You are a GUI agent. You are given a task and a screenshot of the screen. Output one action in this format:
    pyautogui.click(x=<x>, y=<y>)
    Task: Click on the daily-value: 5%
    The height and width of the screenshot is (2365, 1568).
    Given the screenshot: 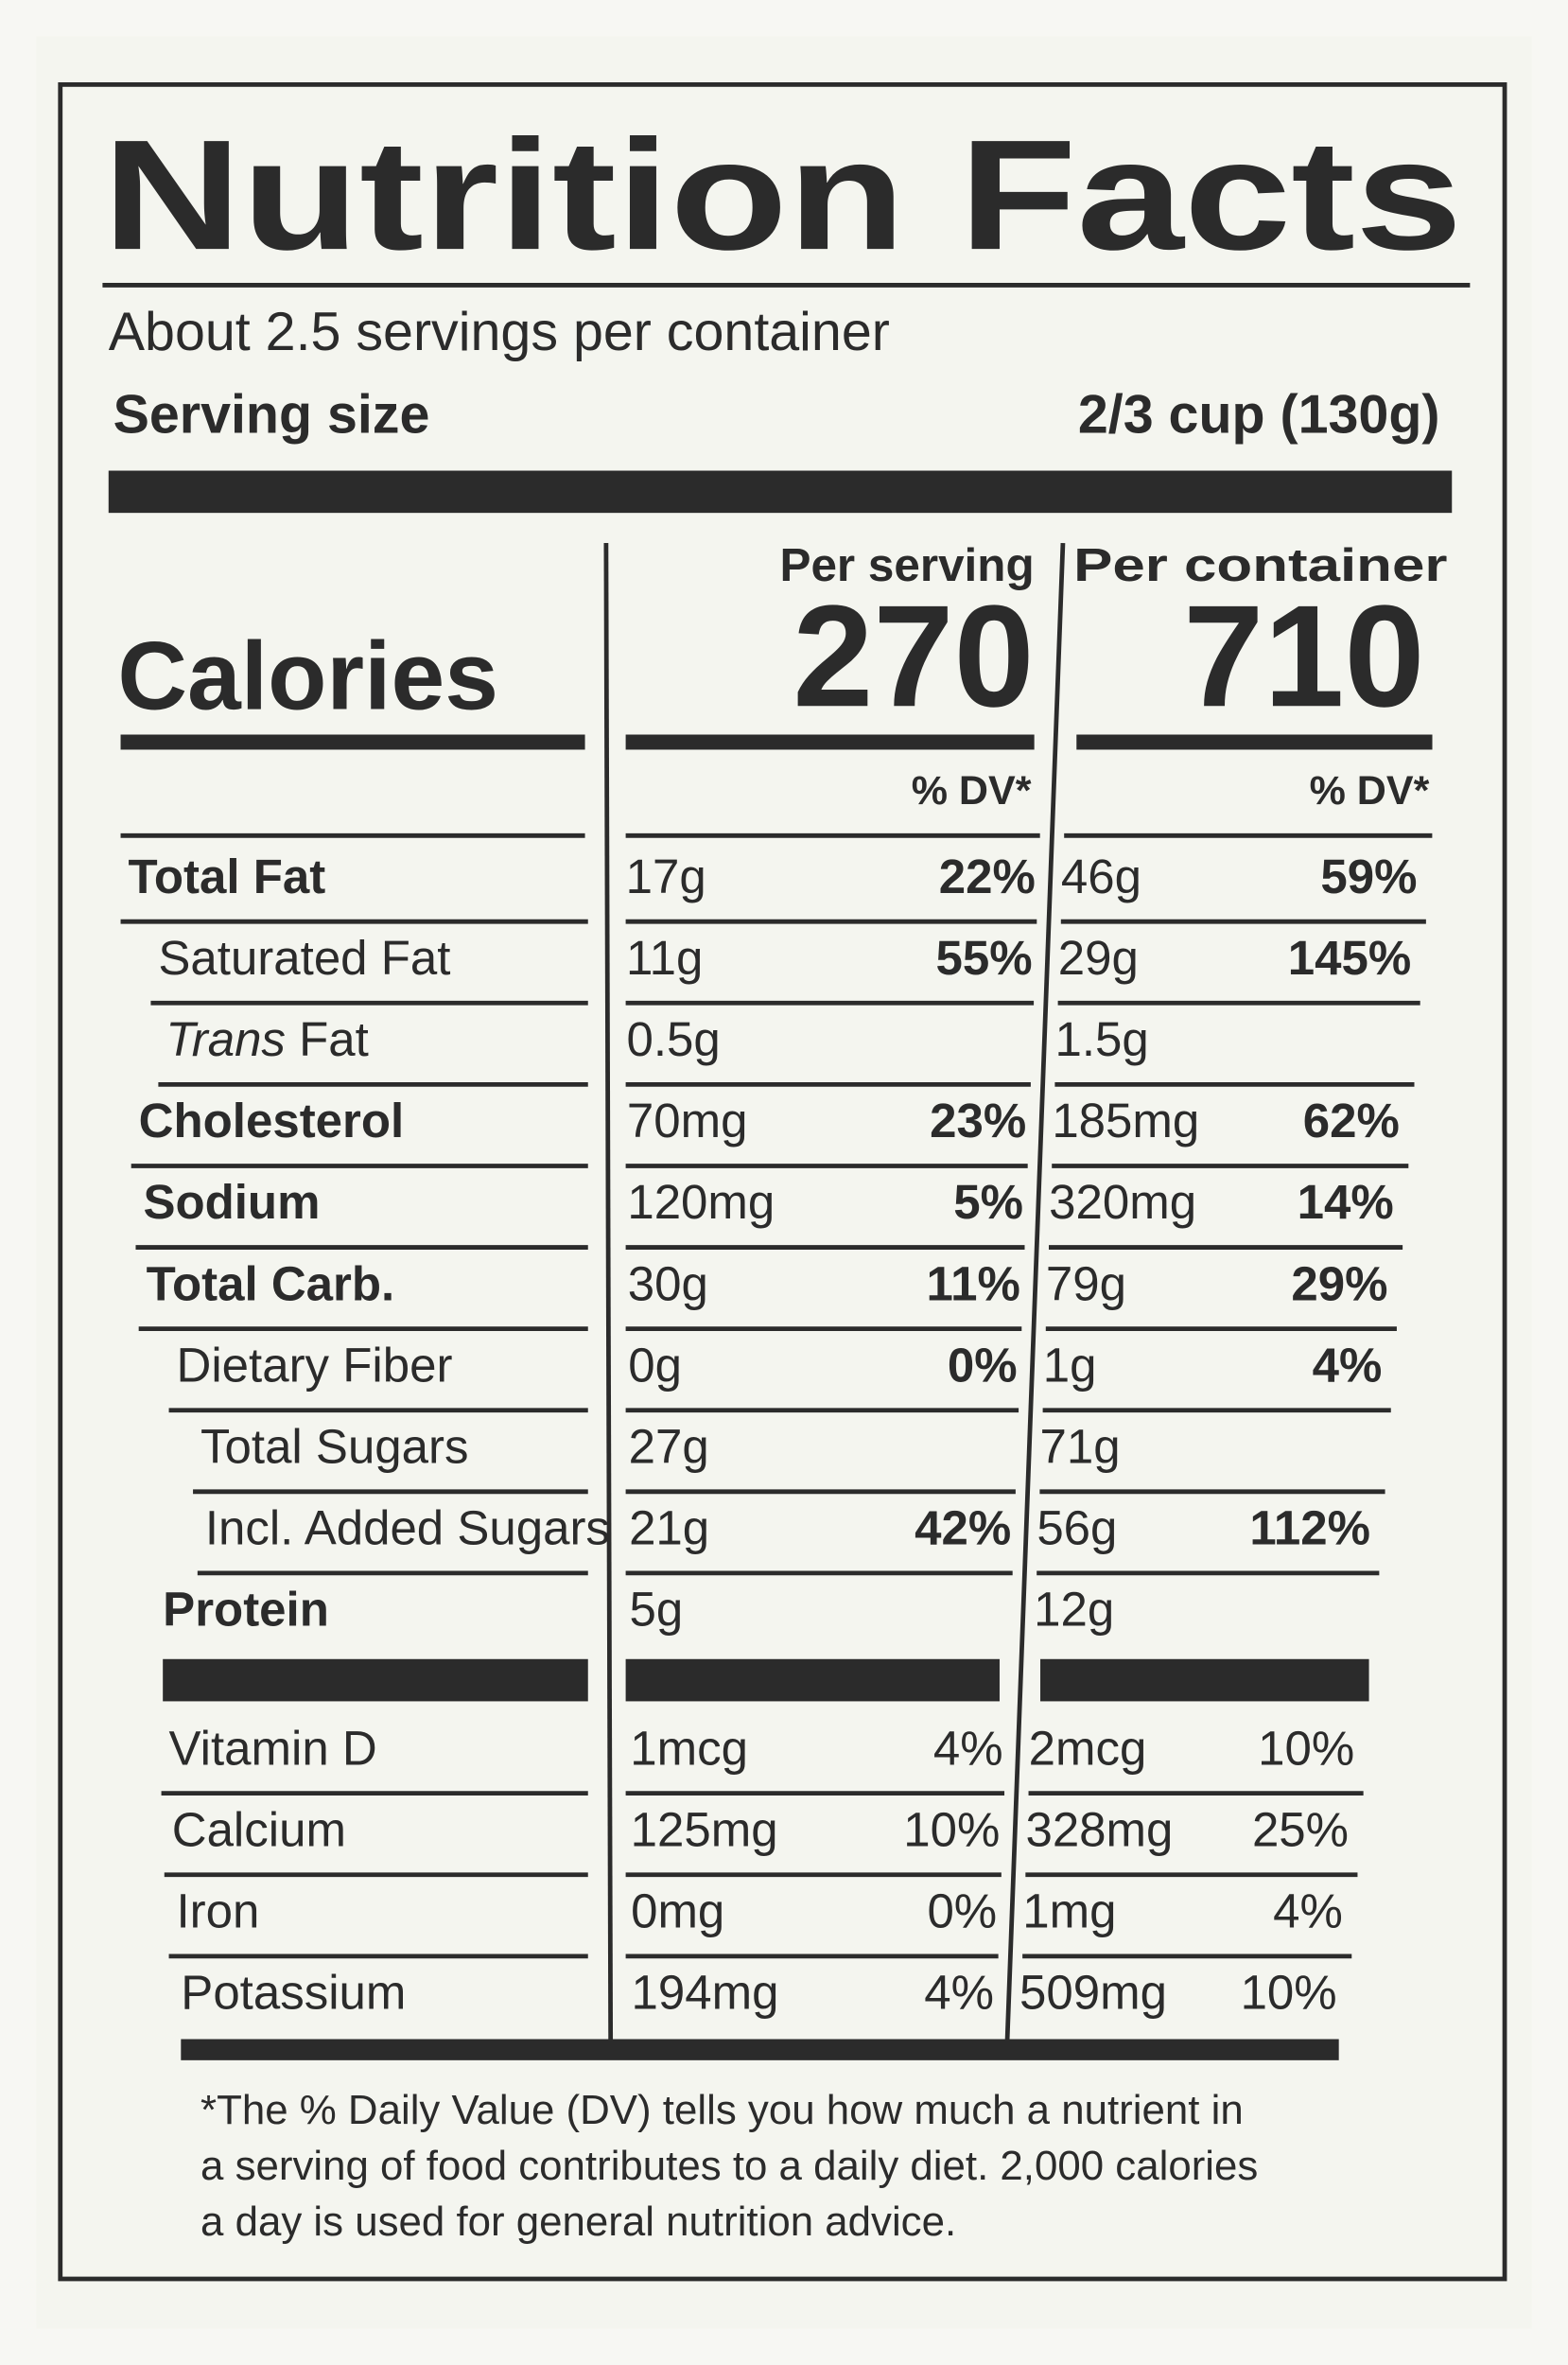 What is the action you would take?
    pyautogui.click(x=988, y=1202)
    